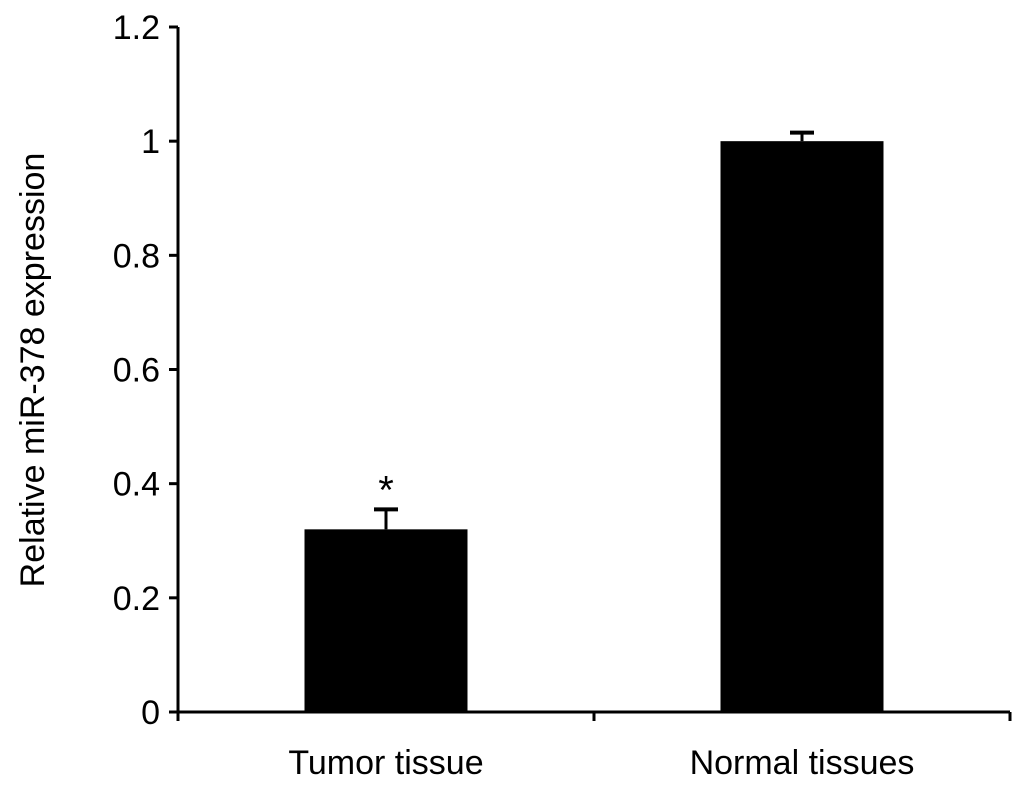 The image size is (1022, 793). What do you see at coordinates (136, 371) in the screenshot?
I see `y-tick-label: 0.6` at bounding box center [136, 371].